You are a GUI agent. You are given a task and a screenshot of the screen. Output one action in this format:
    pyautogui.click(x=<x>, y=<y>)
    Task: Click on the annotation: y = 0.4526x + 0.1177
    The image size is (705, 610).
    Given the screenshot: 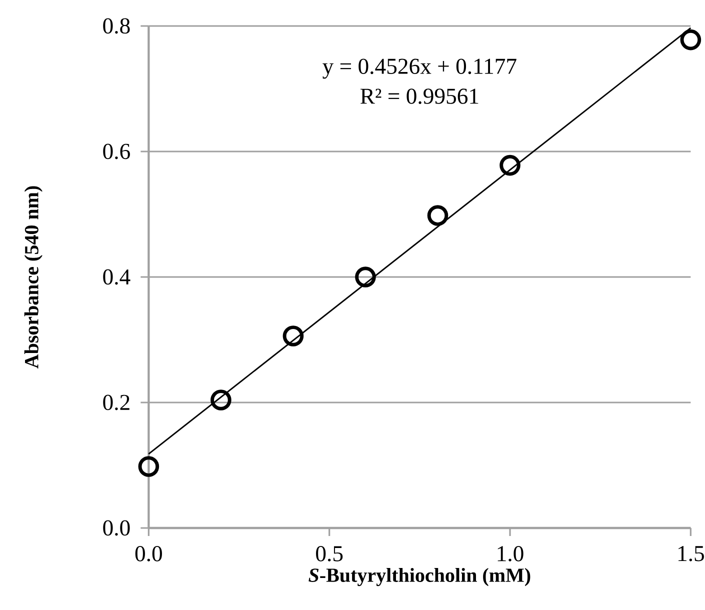 What is the action you would take?
    pyautogui.click(x=419, y=68)
    